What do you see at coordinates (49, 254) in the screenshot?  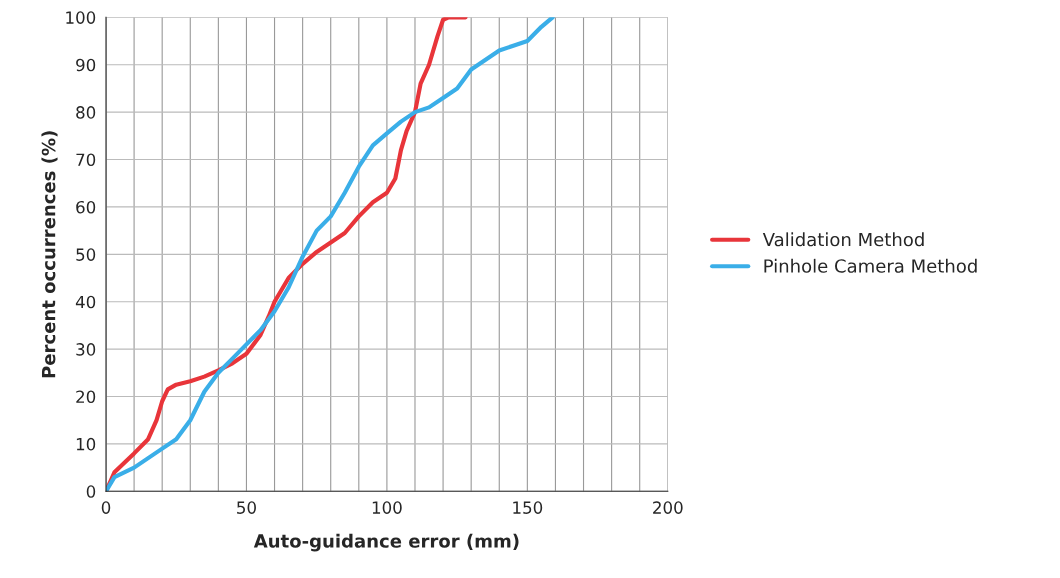 I see `y-axis-title: Percent occurrences (%)` at bounding box center [49, 254].